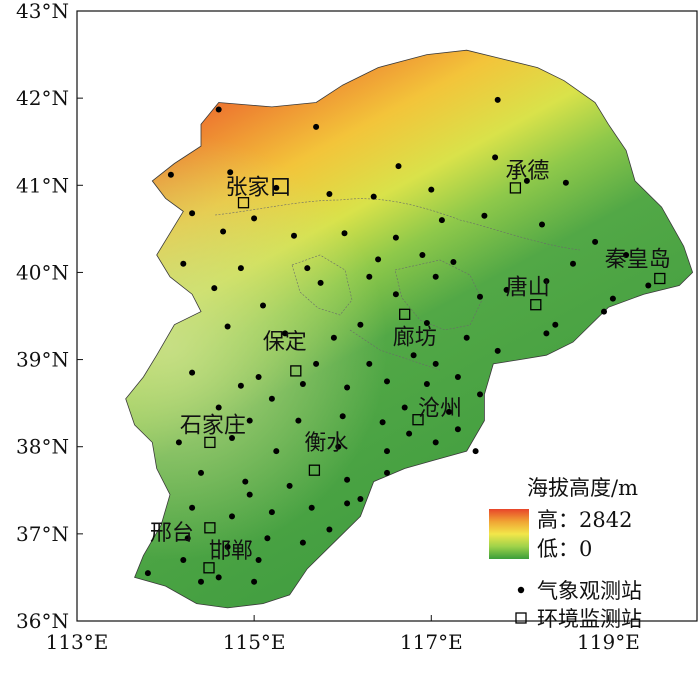  What do you see at coordinates (42, 11) in the screenshot?
I see `y-tick-label: 43°N` at bounding box center [42, 11].